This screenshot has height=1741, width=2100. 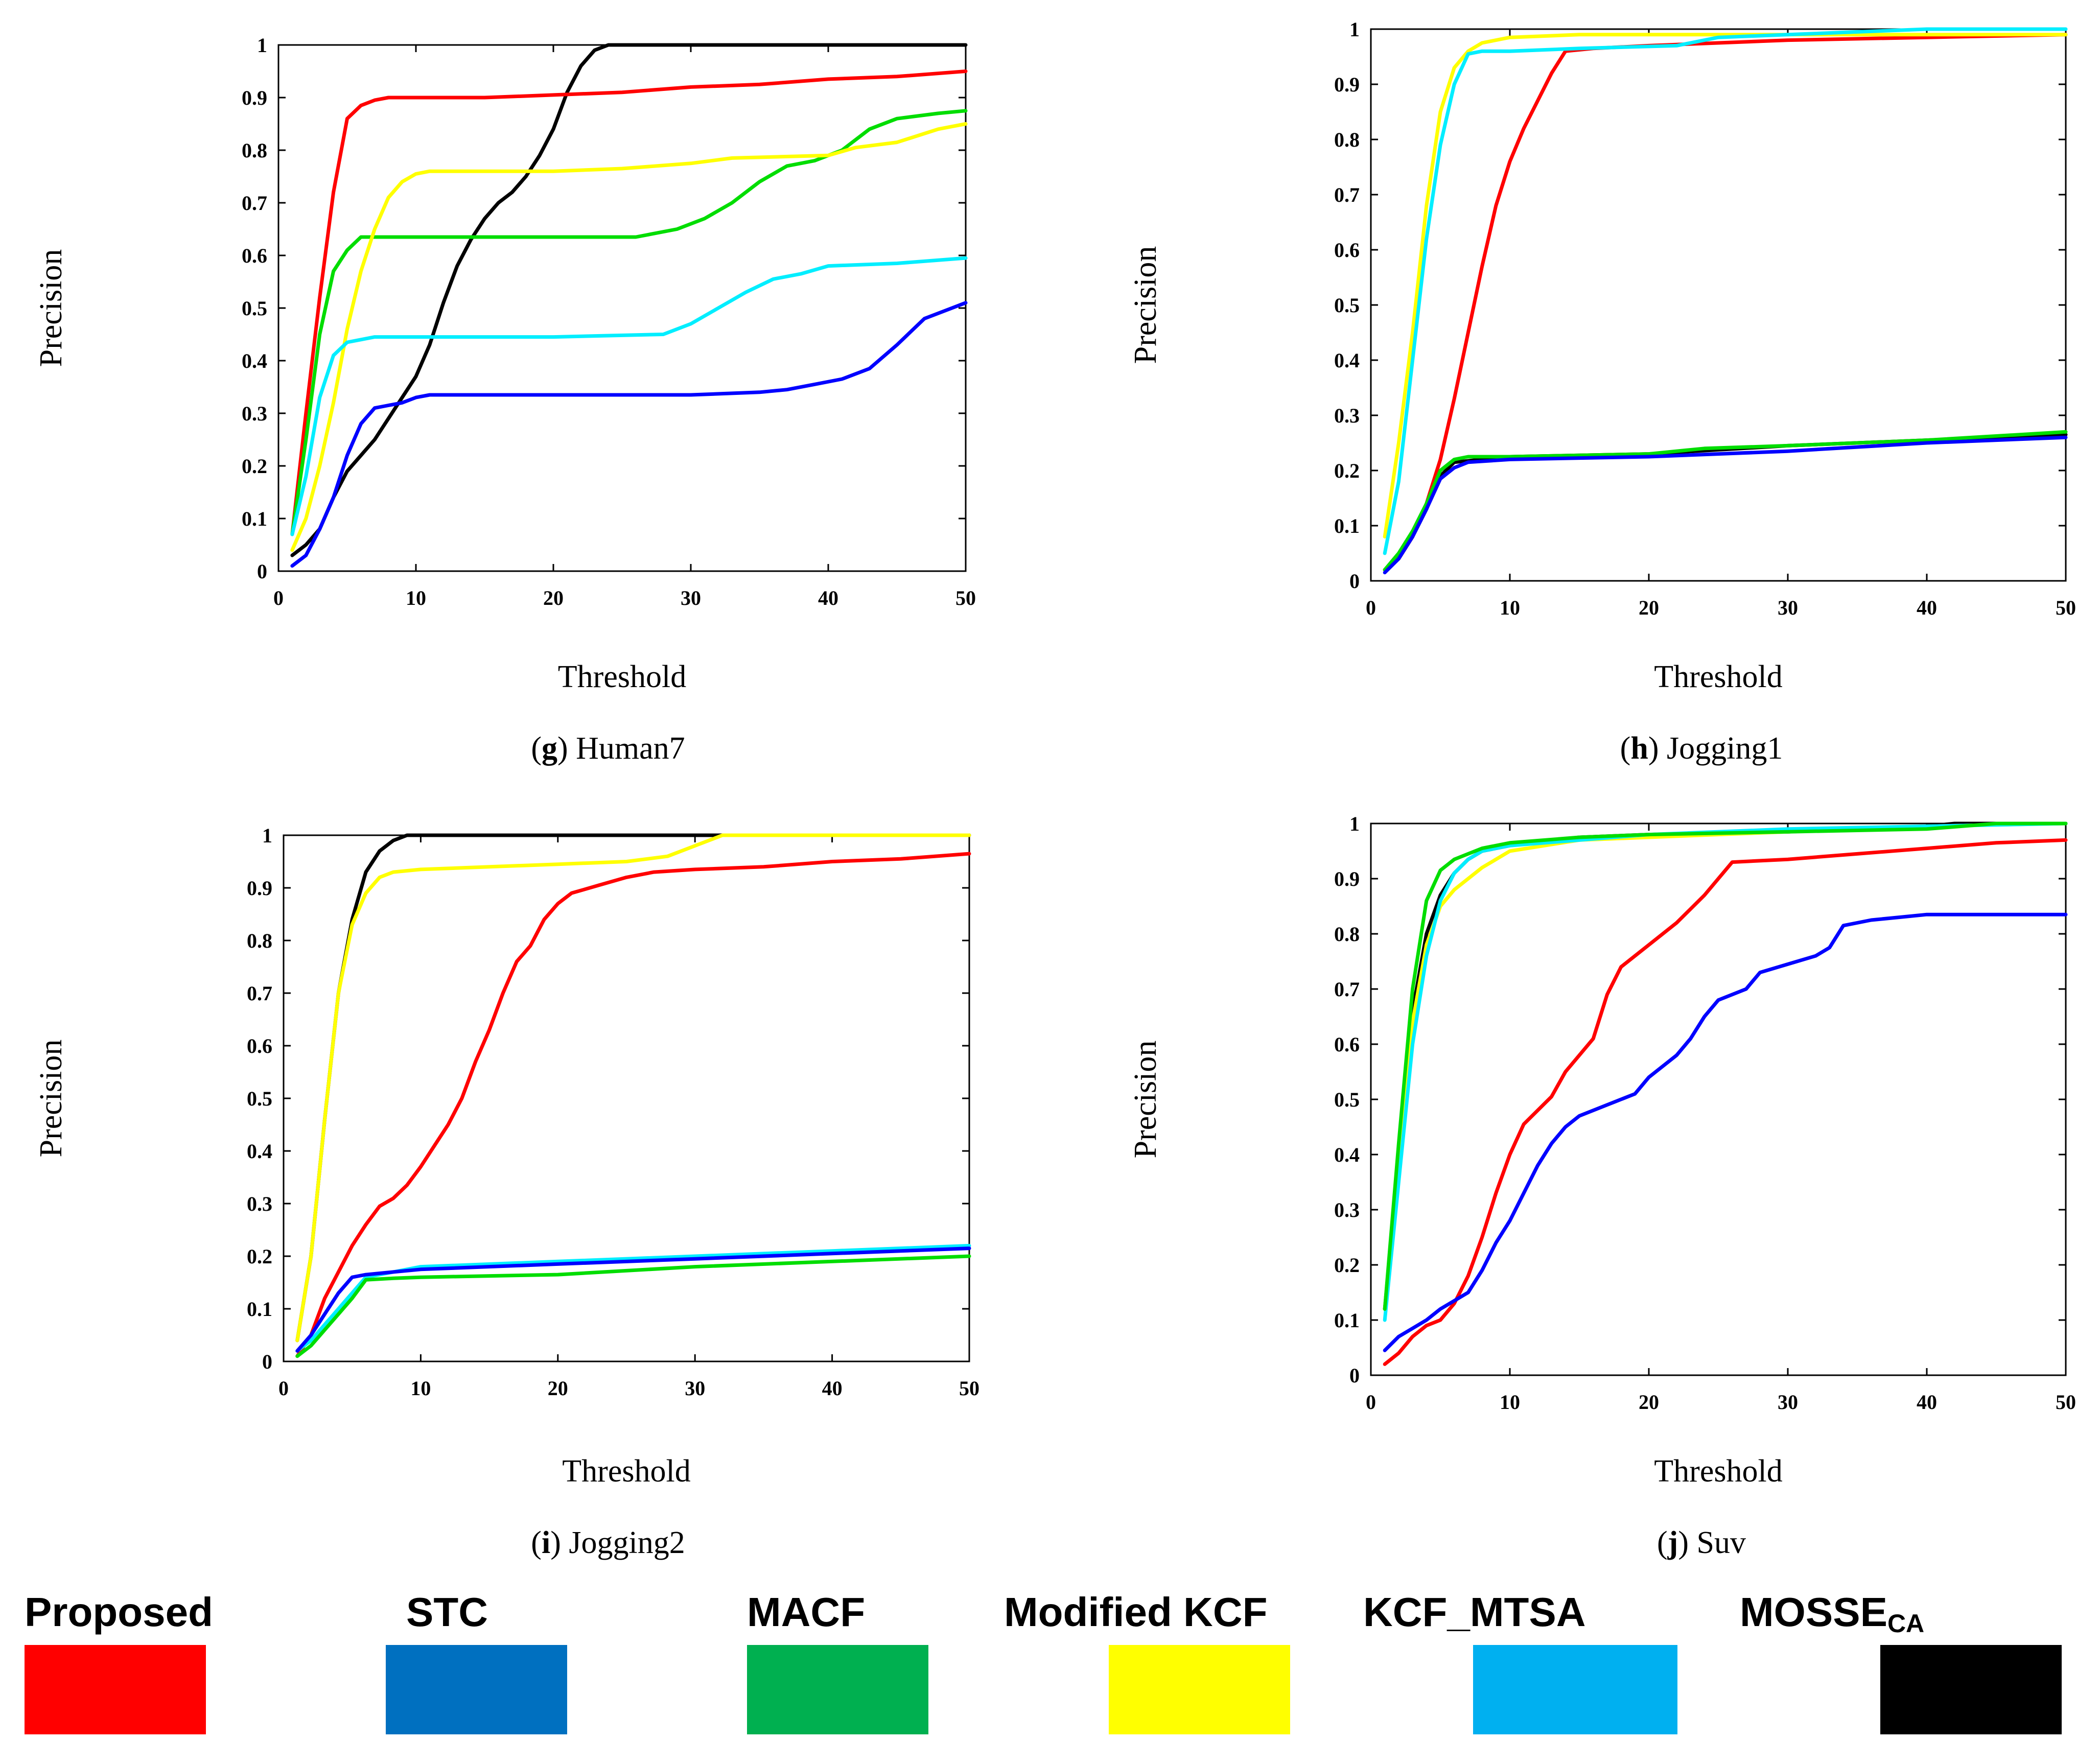 I want to click on legend-label-mosseca: MOSSECA, so click(x=1832, y=1613).